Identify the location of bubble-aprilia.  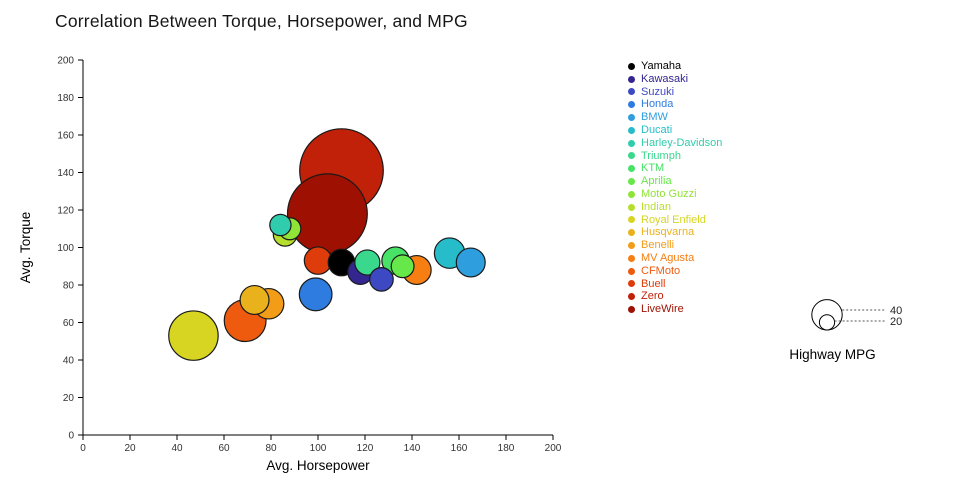
(402, 266).